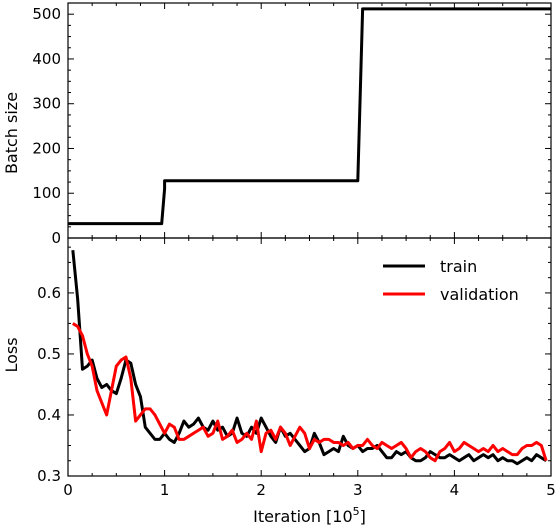  What do you see at coordinates (49, 354) in the screenshot?
I see `bottom-y-tick-label: 0.5` at bounding box center [49, 354].